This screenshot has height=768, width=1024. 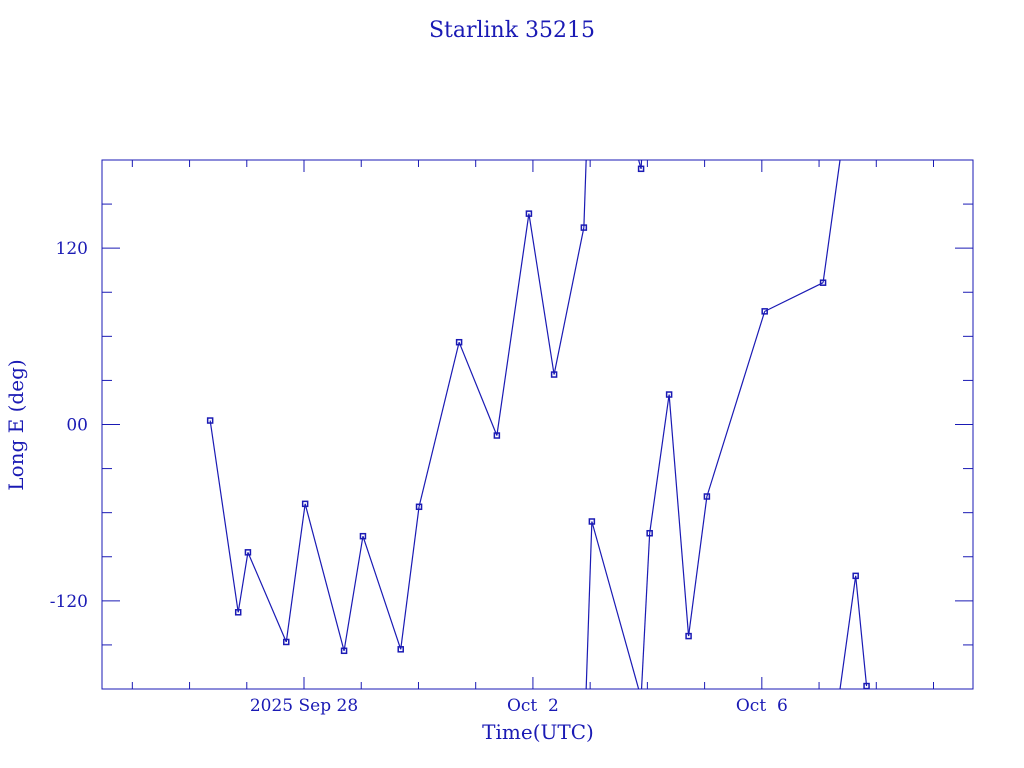 What do you see at coordinates (512, 30) in the screenshot?
I see `chart-title: Starlink 35215` at bounding box center [512, 30].